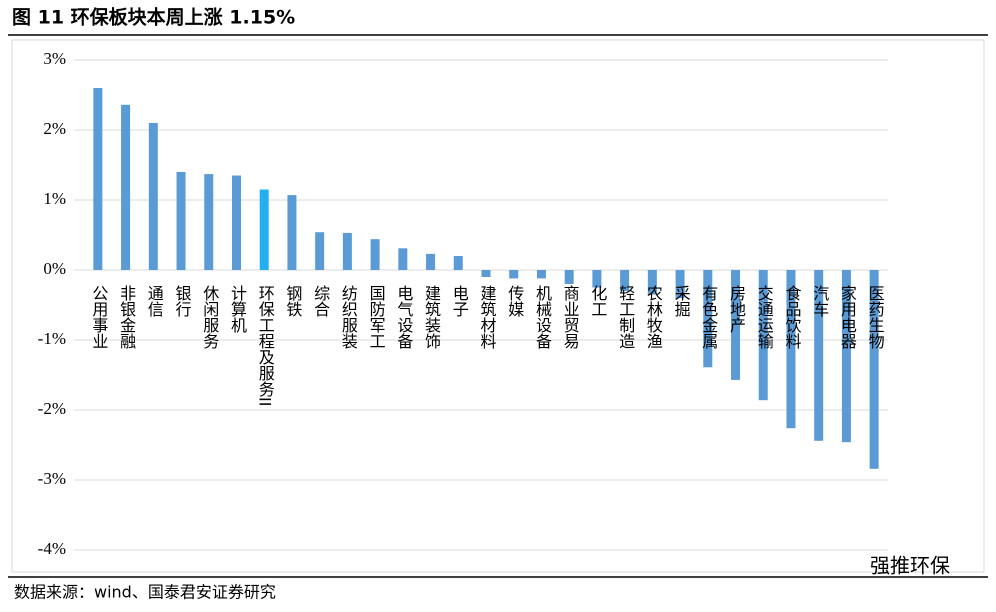  I want to click on x-tick-label: 交通运输, so click(764, 317).